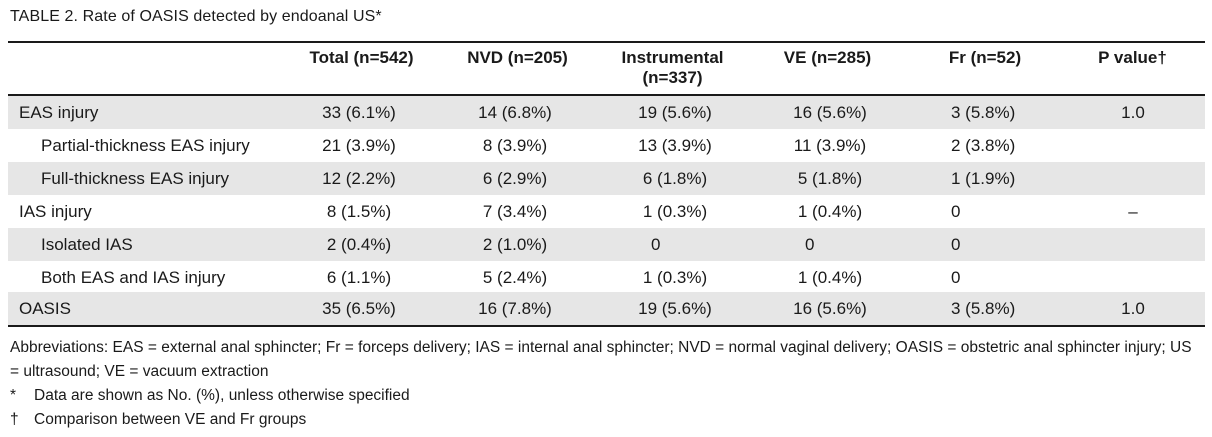 This screenshot has width=1212, height=437. Describe the element at coordinates (517, 57) in the screenshot. I see `header-nvd: NVD (n=205)` at that location.